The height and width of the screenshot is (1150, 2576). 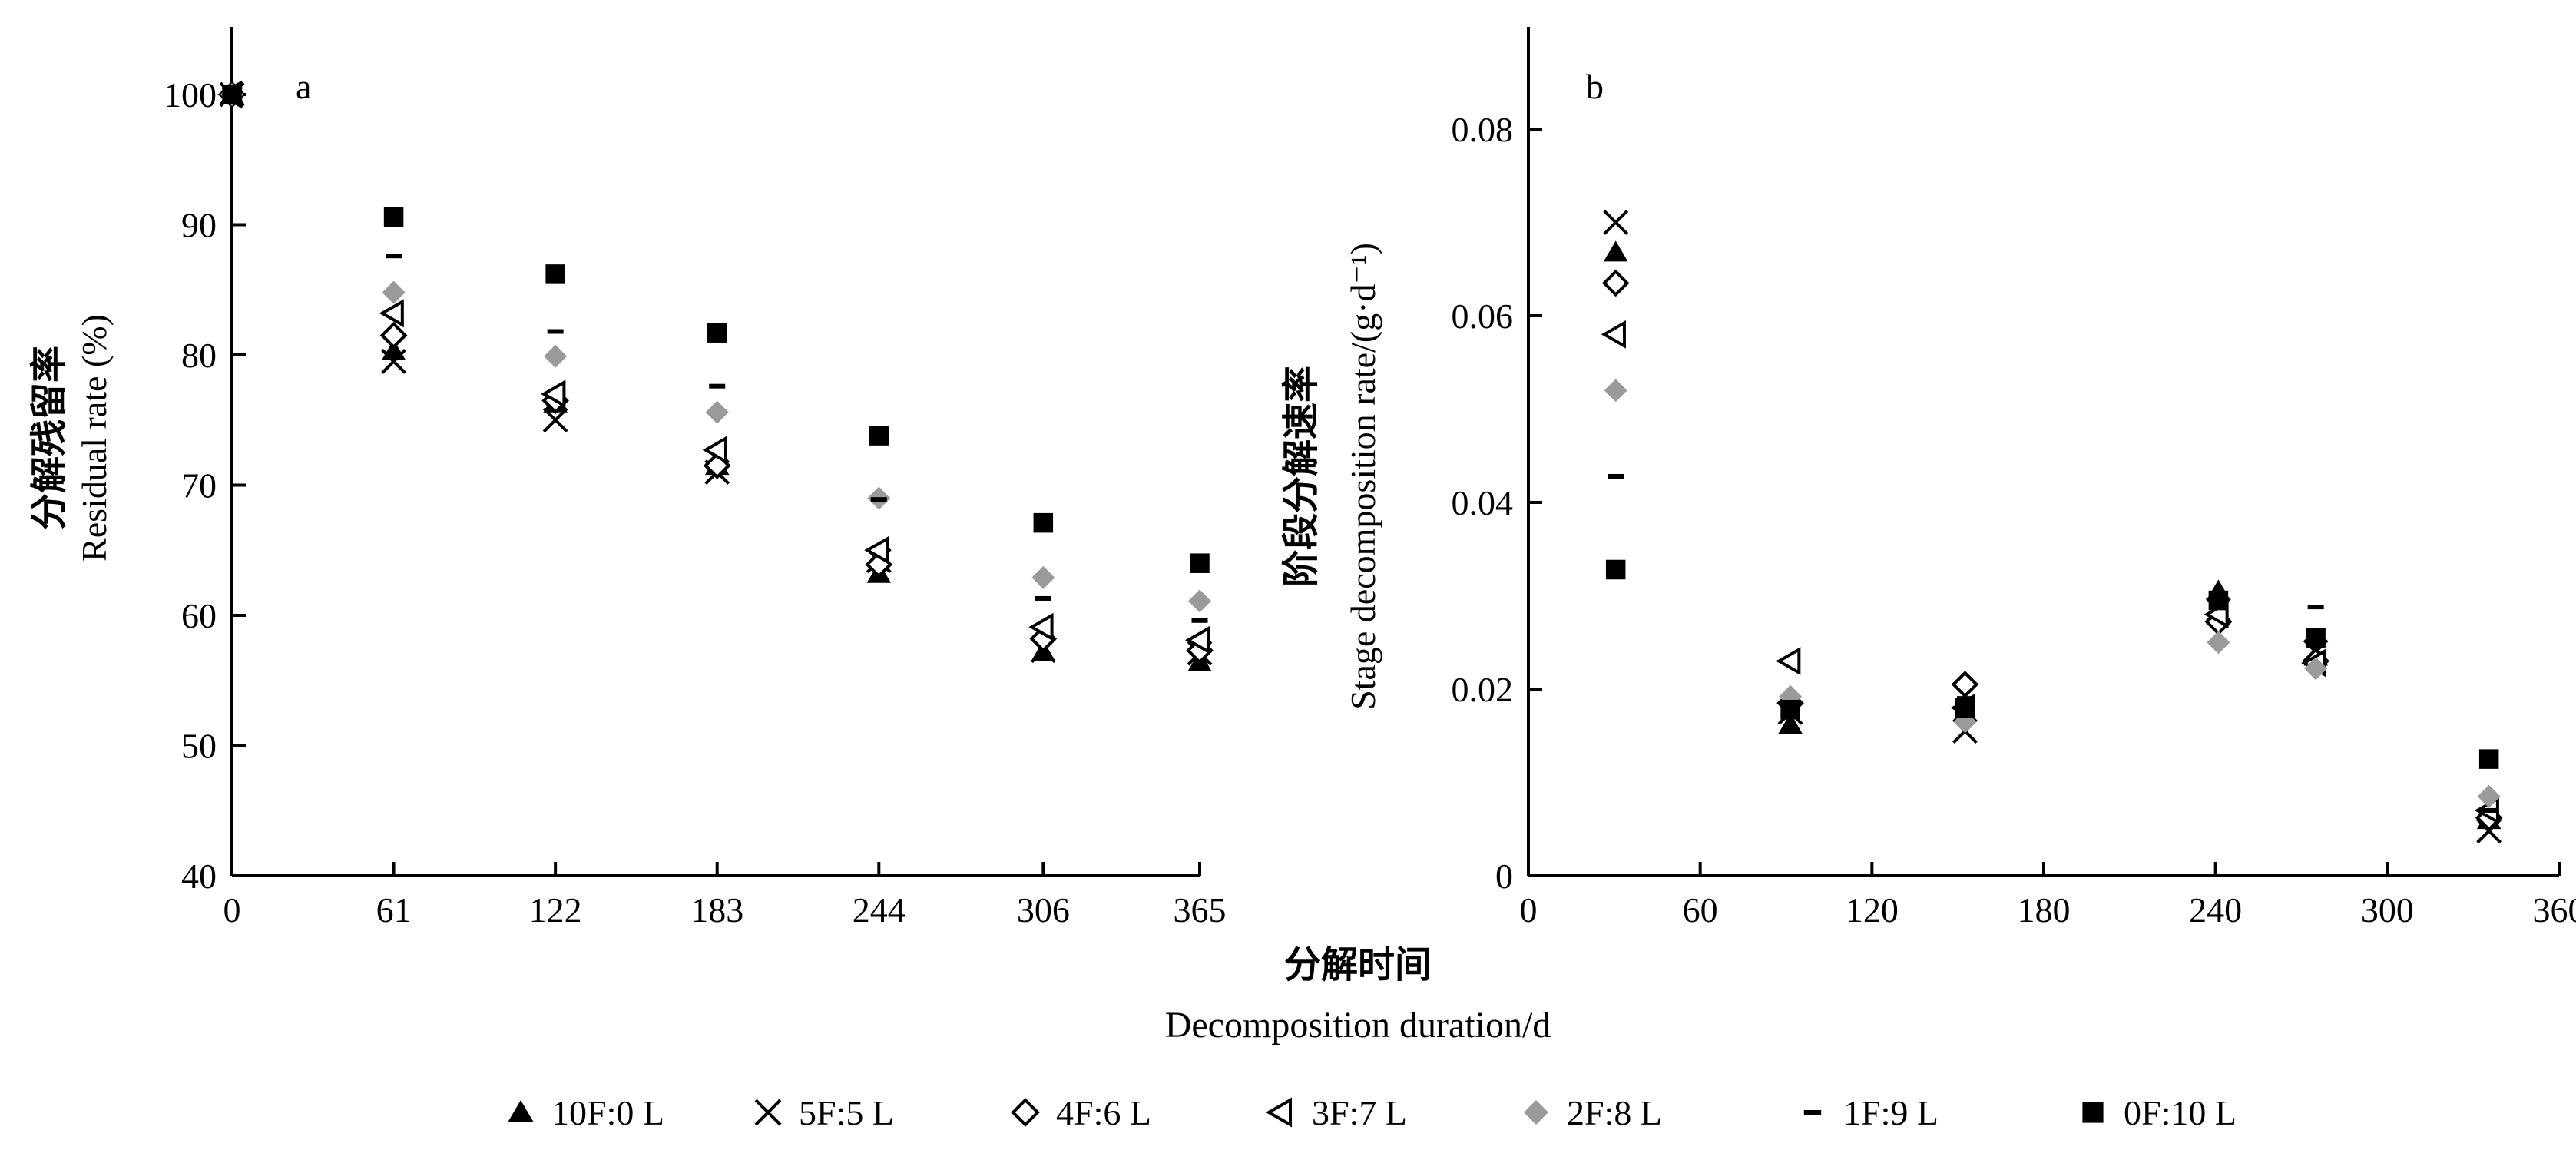 I want to click on legend-label: 3F:7 L, so click(x=1360, y=1112).